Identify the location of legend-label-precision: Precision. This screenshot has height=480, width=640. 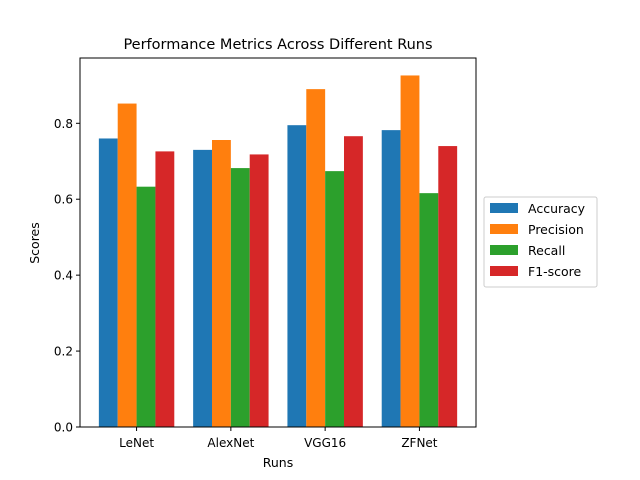
(556, 229).